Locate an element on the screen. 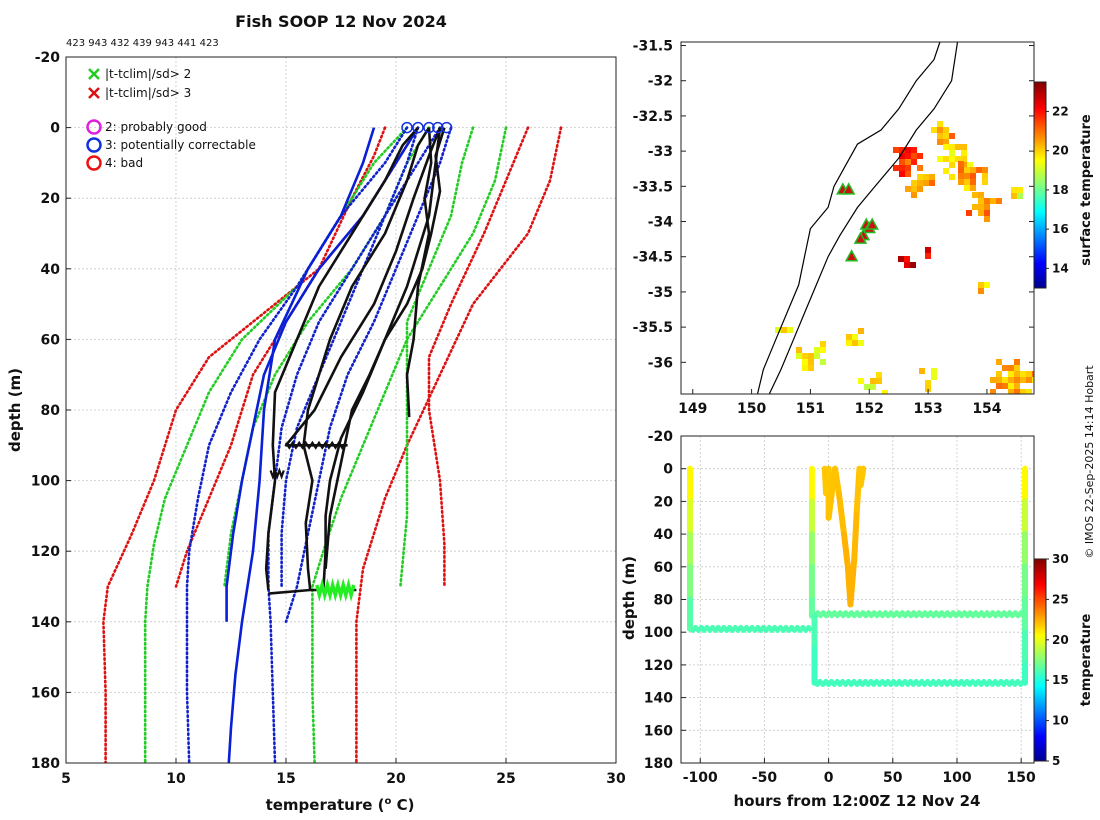  chart-title: Fish SOOP 12 Nov 2024 is located at coordinates (341, 21).